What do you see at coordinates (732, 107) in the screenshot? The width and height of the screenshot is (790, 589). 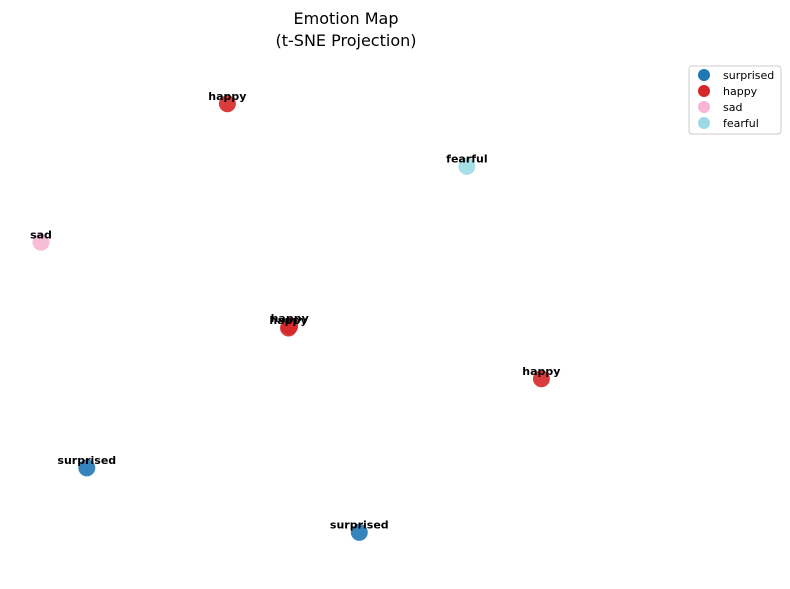 I see `legend-label-sad: sad` at bounding box center [732, 107].